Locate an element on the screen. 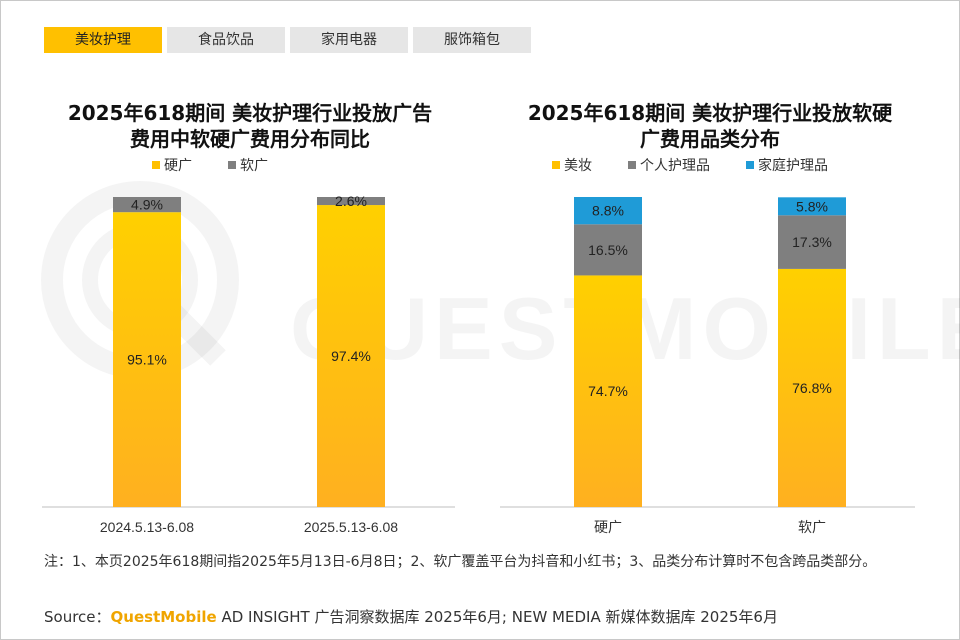 This screenshot has height=640, width=960. data-label: 76.8% is located at coordinates (812, 388).